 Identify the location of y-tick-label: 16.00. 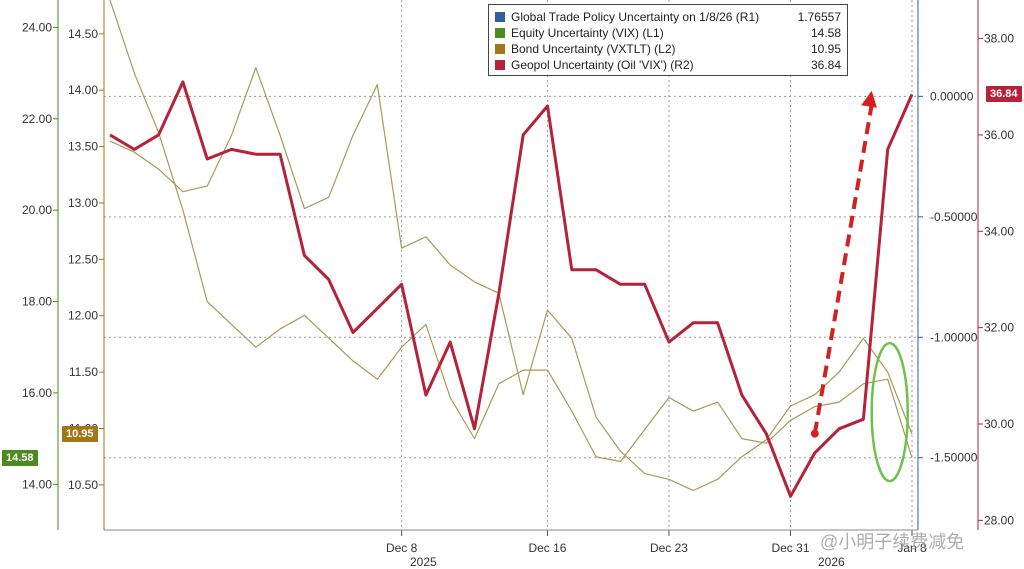
(37, 393).